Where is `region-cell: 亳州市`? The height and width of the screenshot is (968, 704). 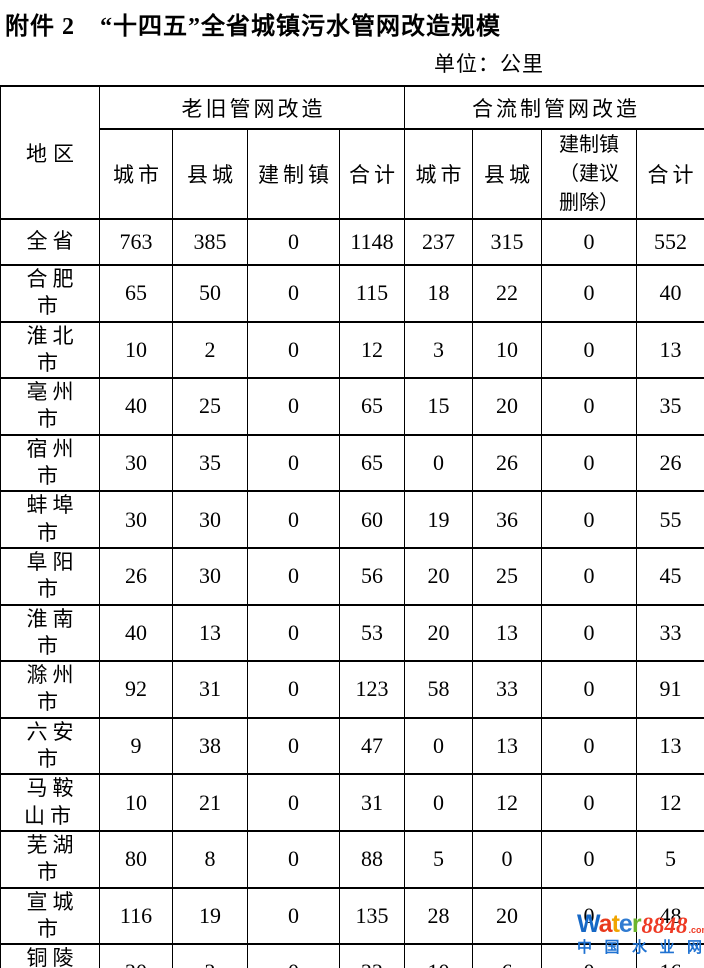
region-cell: 亳州市 is located at coordinates (50, 406).